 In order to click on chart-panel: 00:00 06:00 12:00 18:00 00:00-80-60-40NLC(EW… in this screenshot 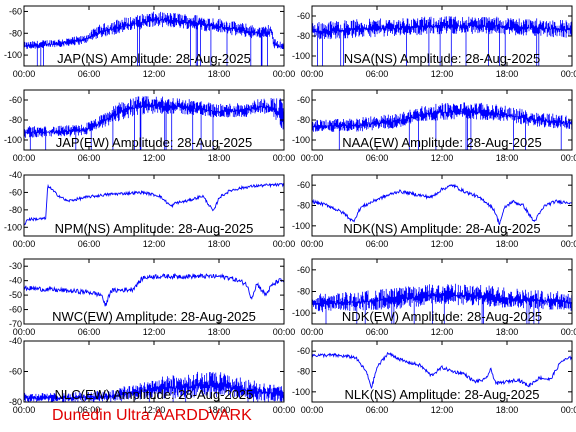, I will do `click(152, 375)`.